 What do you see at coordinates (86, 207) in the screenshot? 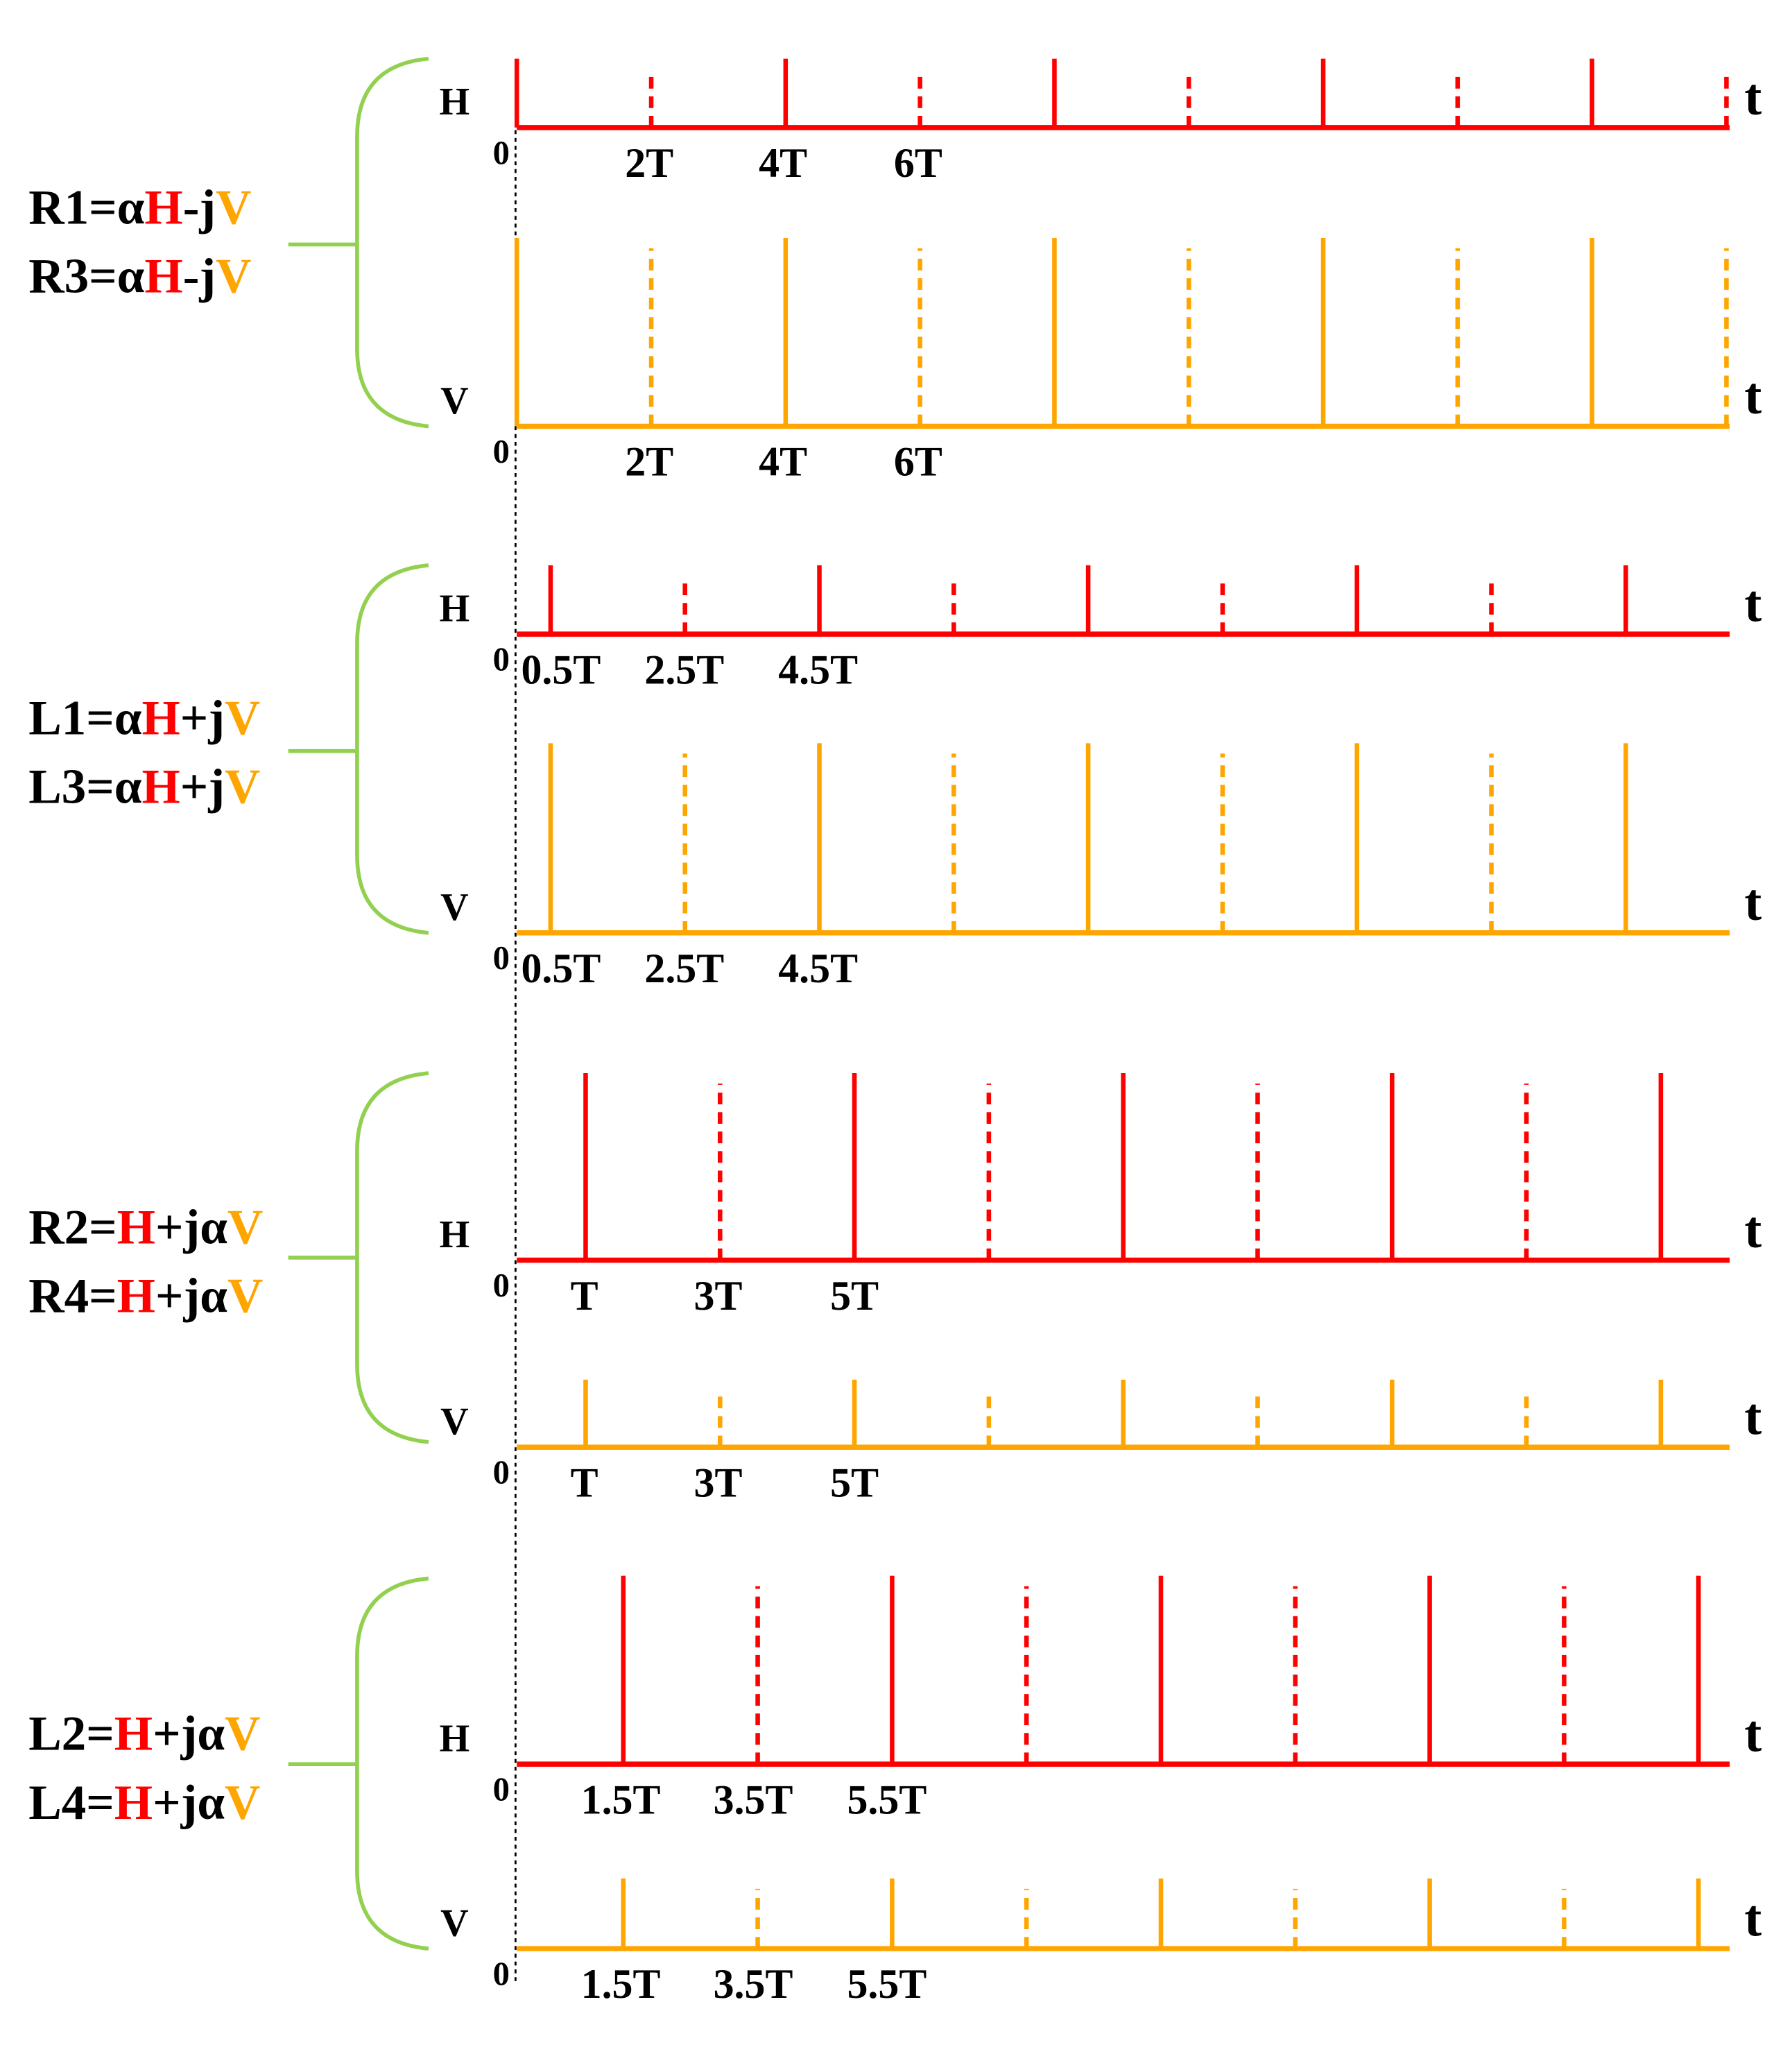
I see `formula-part: R1=α` at bounding box center [86, 207].